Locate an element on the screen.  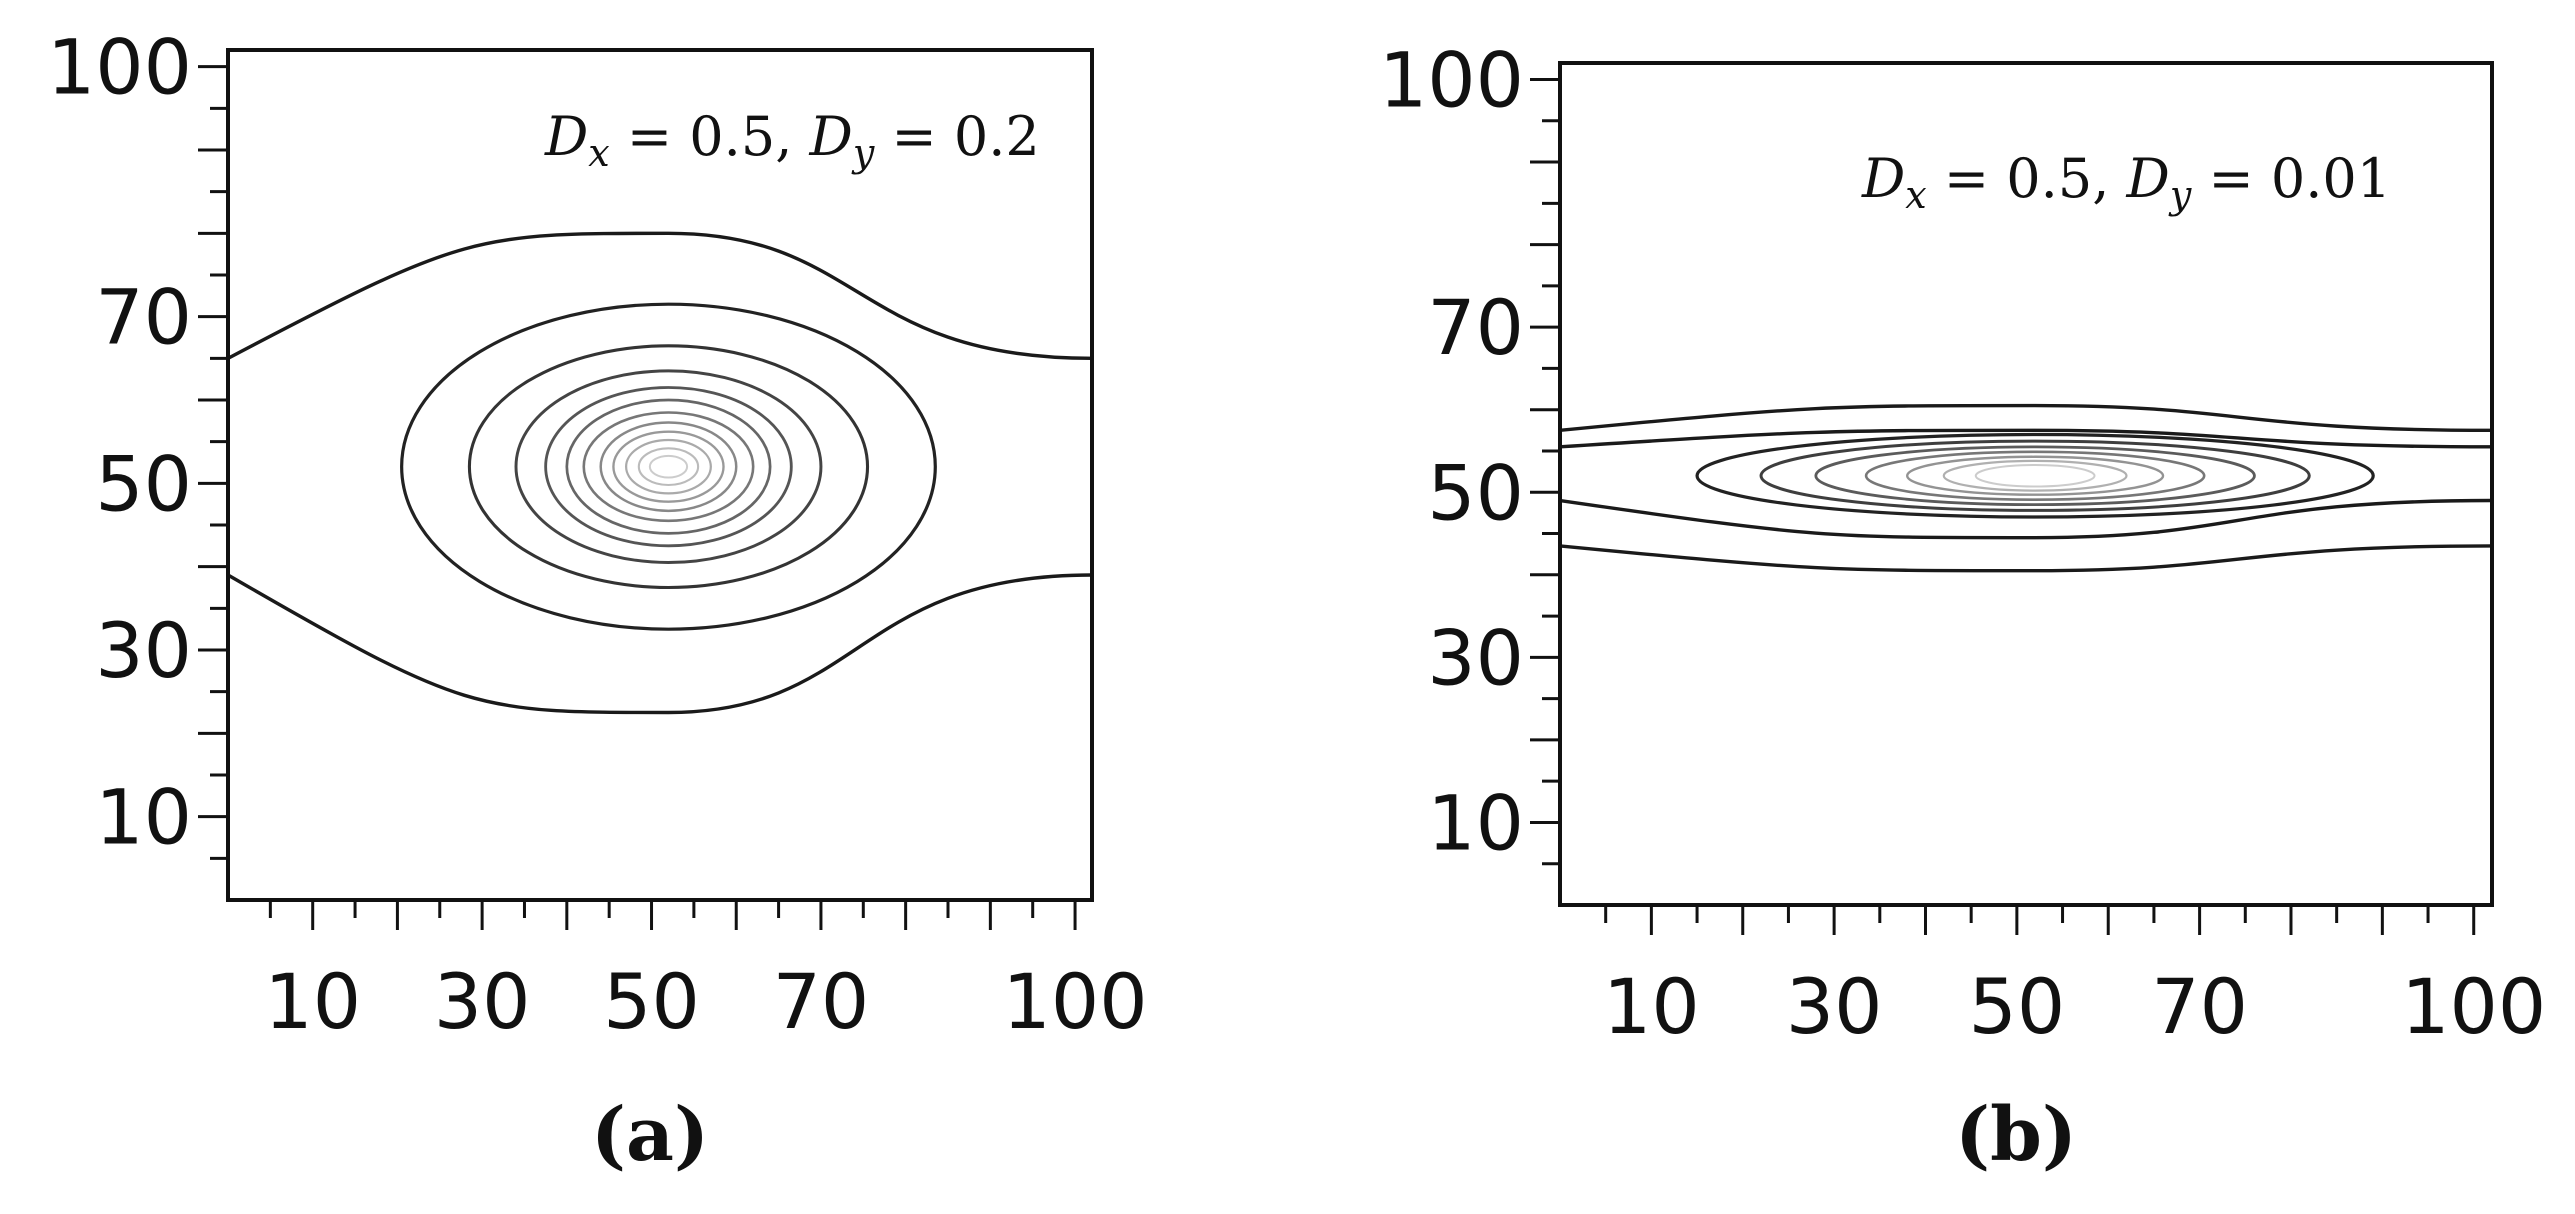
panel-label-b: (b) is located at coordinates (2016, 1135).